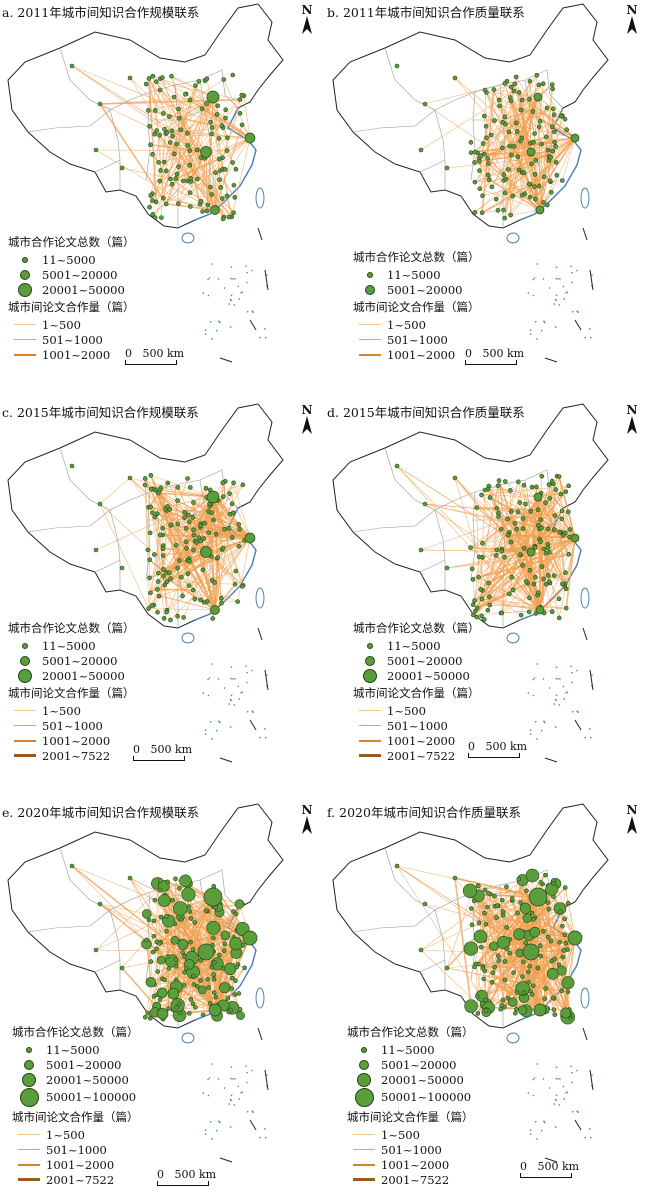 This screenshot has height=1204, width=650. I want to click on island-taiwan, so click(585, 198).